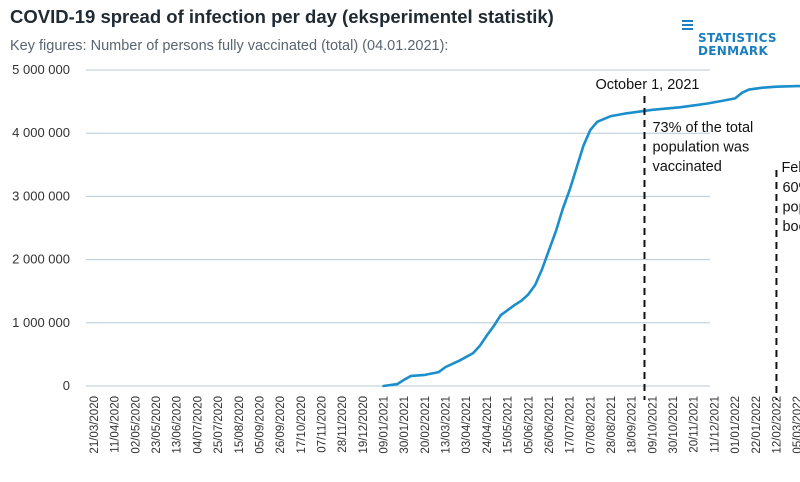 The height and width of the screenshot is (482, 800). Describe the element at coordinates (157, 425) in the screenshot. I see `x-tick-label: 23/05/2020` at that location.